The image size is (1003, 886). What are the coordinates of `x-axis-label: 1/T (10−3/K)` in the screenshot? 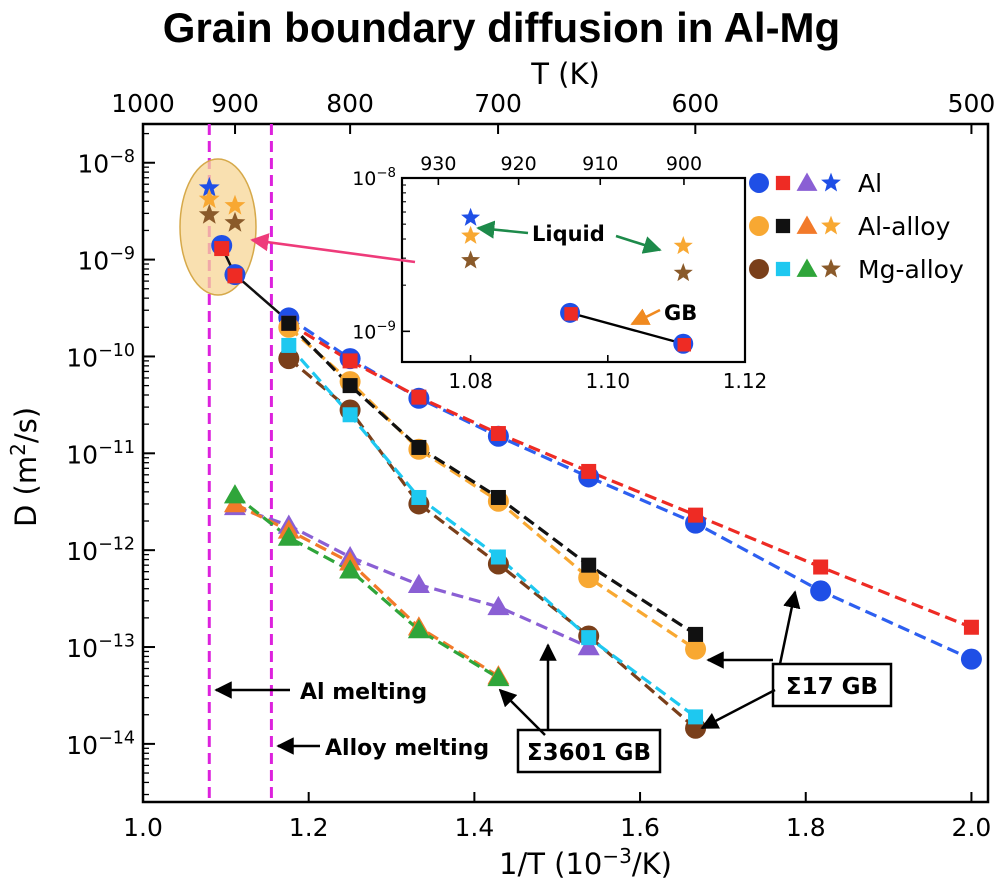 It's located at (585, 862).